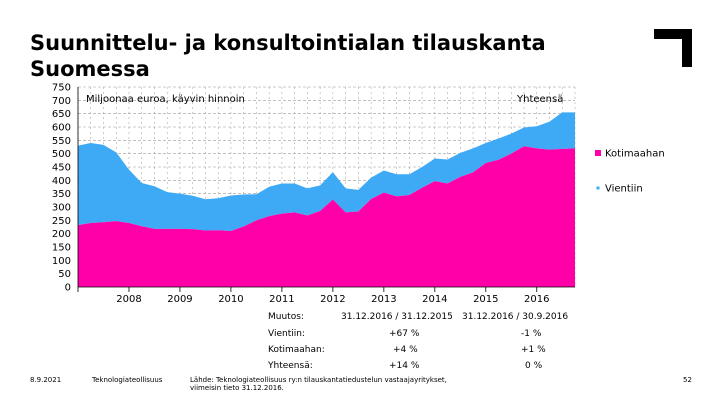  I want to click on change-row-value2: +1 %, so click(533, 350).